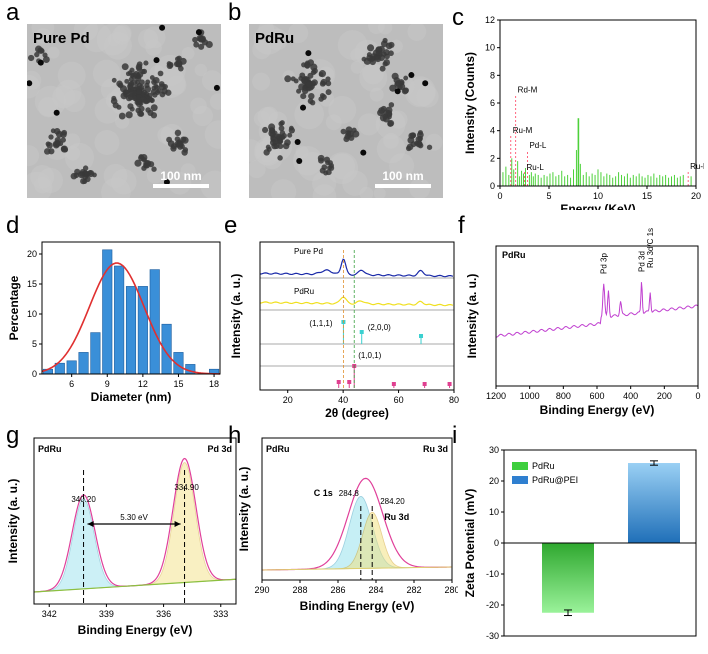 This screenshot has width=708, height=654. I want to click on splitting-label: 5.30 eV, so click(134, 517).